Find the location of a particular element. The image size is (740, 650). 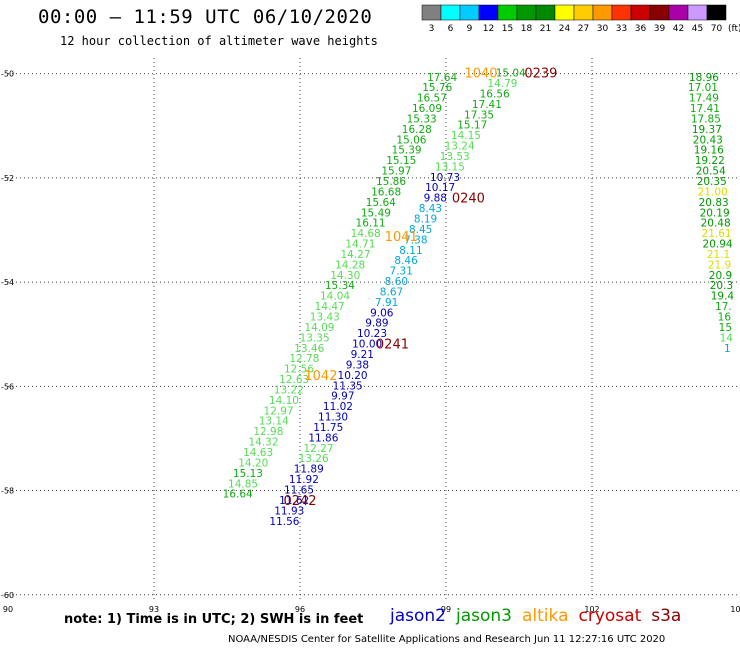

time-label: 0239 is located at coordinates (540, 74).